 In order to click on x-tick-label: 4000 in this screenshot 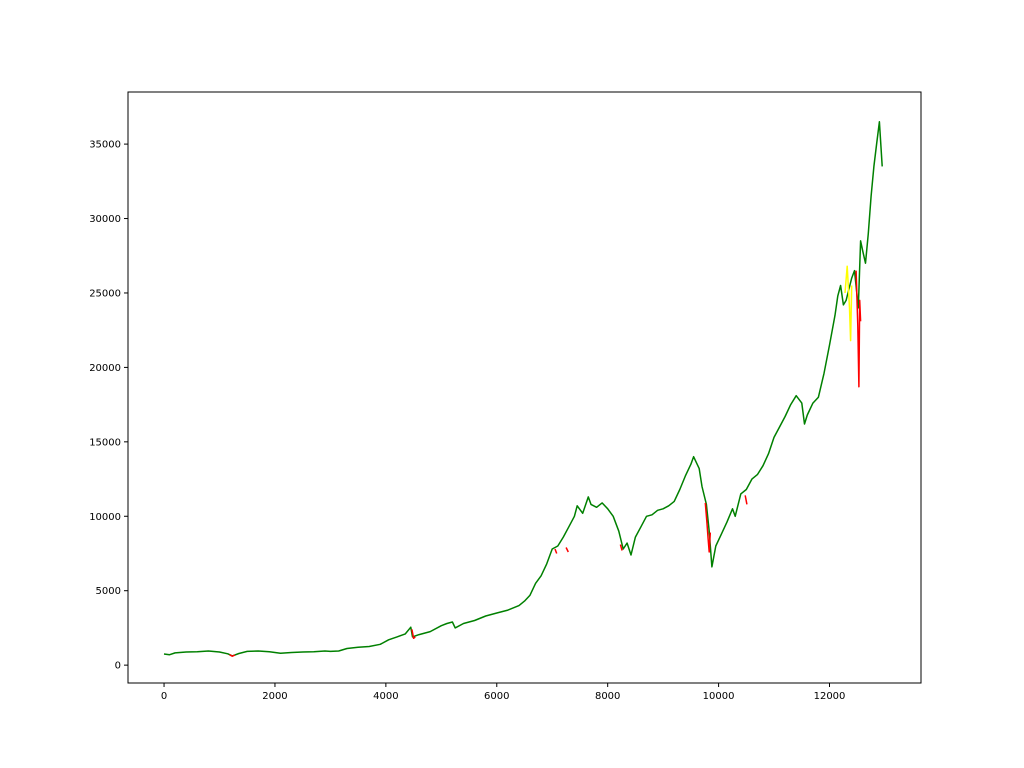, I will do `click(385, 696)`.